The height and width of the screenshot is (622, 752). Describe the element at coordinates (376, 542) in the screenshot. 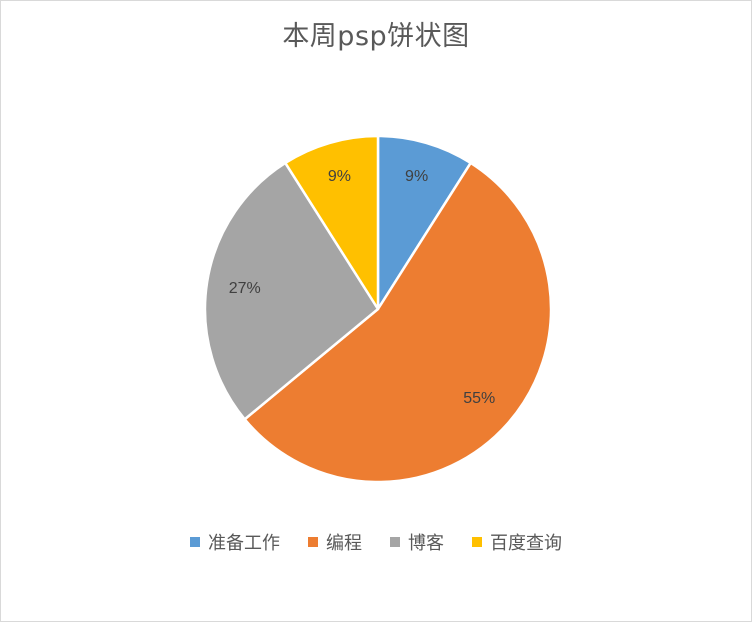

I see `legend: 准备工作 编程 博客 百度查询` at that location.